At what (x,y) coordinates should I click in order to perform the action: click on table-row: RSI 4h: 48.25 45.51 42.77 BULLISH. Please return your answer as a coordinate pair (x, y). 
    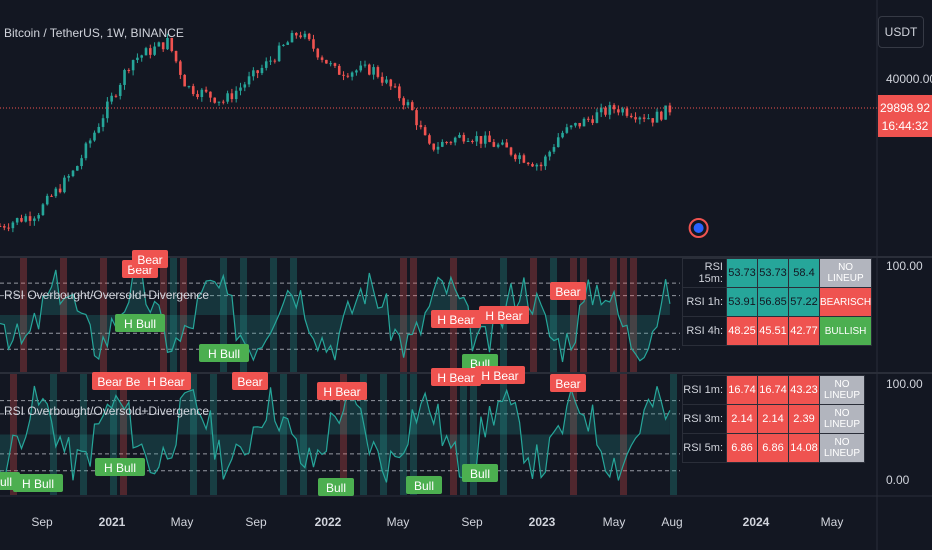
    Looking at the image, I should click on (777, 331).